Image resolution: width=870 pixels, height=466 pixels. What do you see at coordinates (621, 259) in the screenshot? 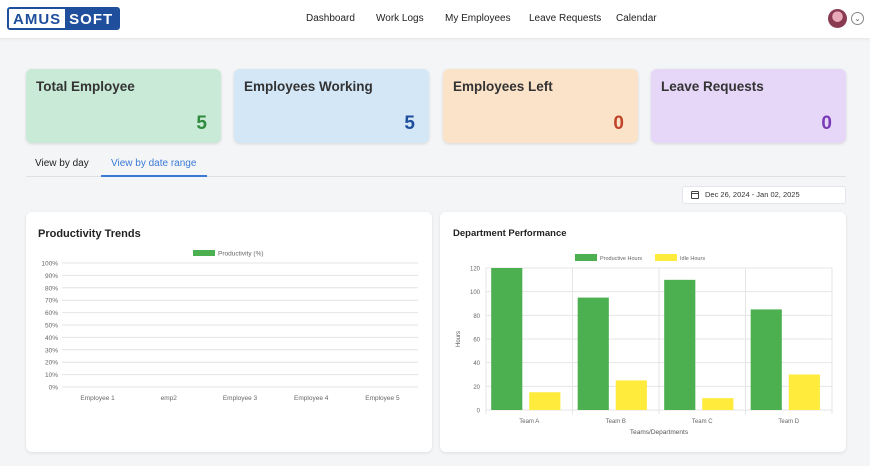
I see `legend-label: Productive Hours` at bounding box center [621, 259].